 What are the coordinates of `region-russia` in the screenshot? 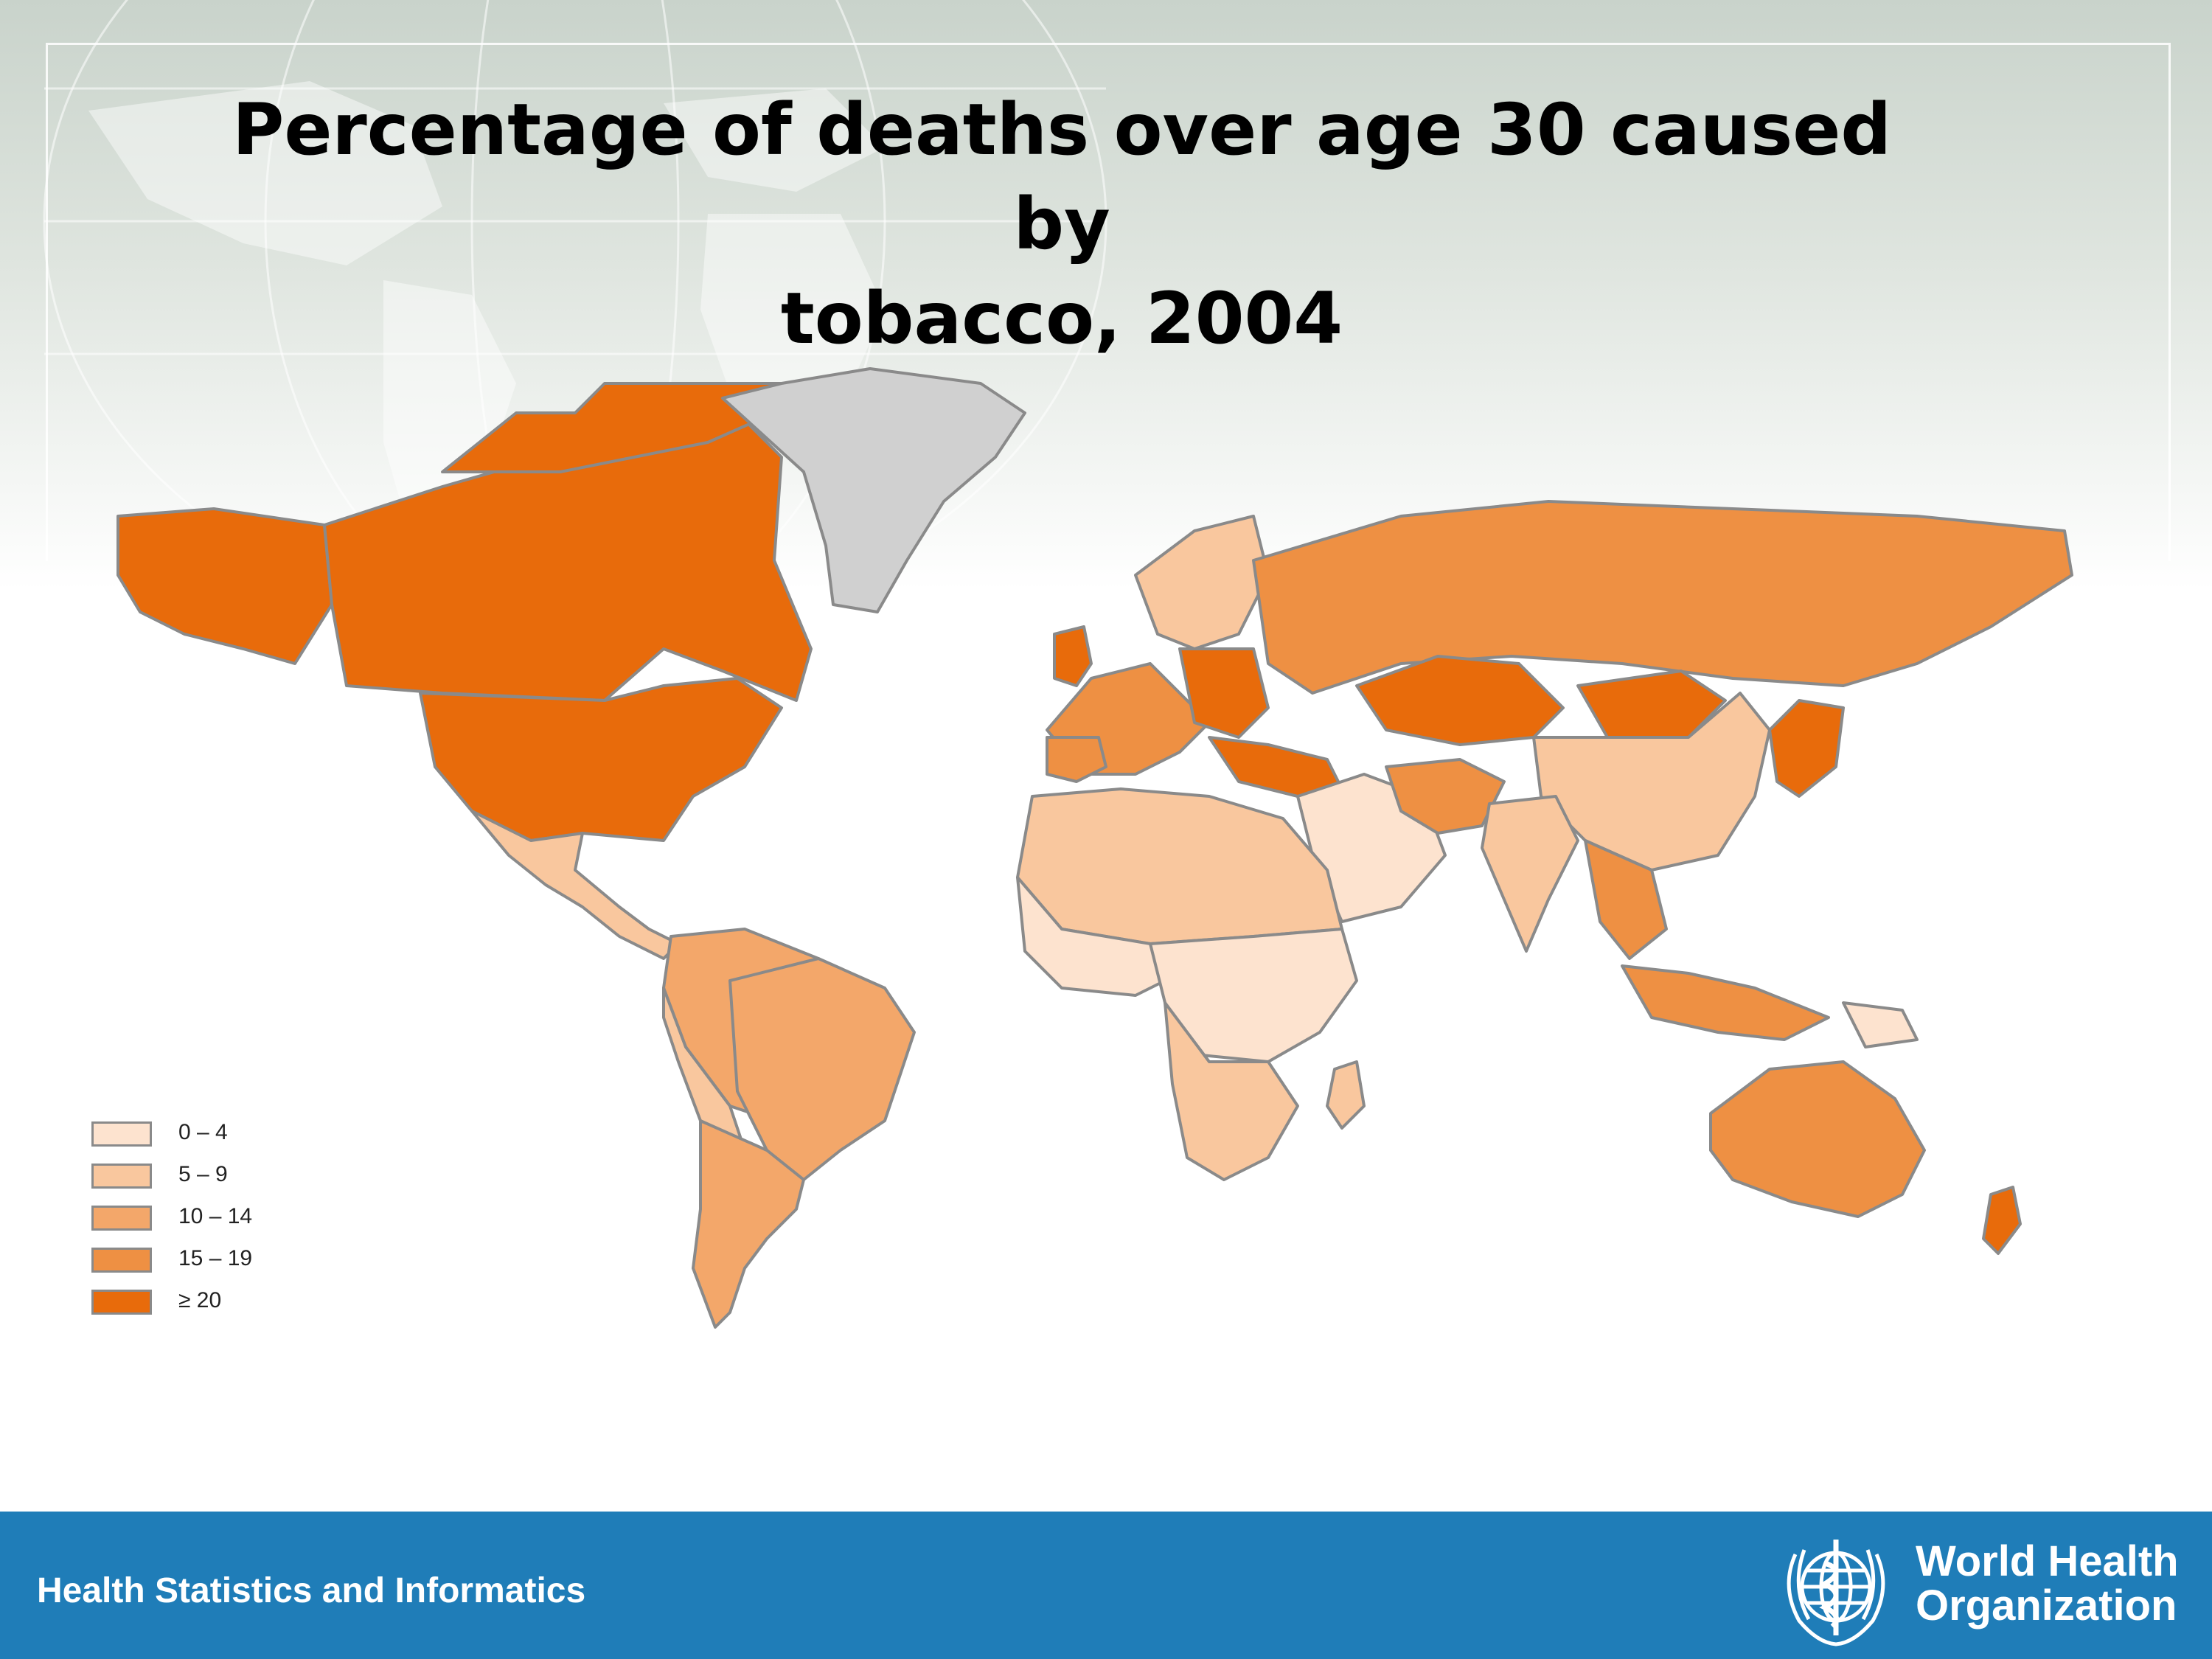 It's located at (1662, 597).